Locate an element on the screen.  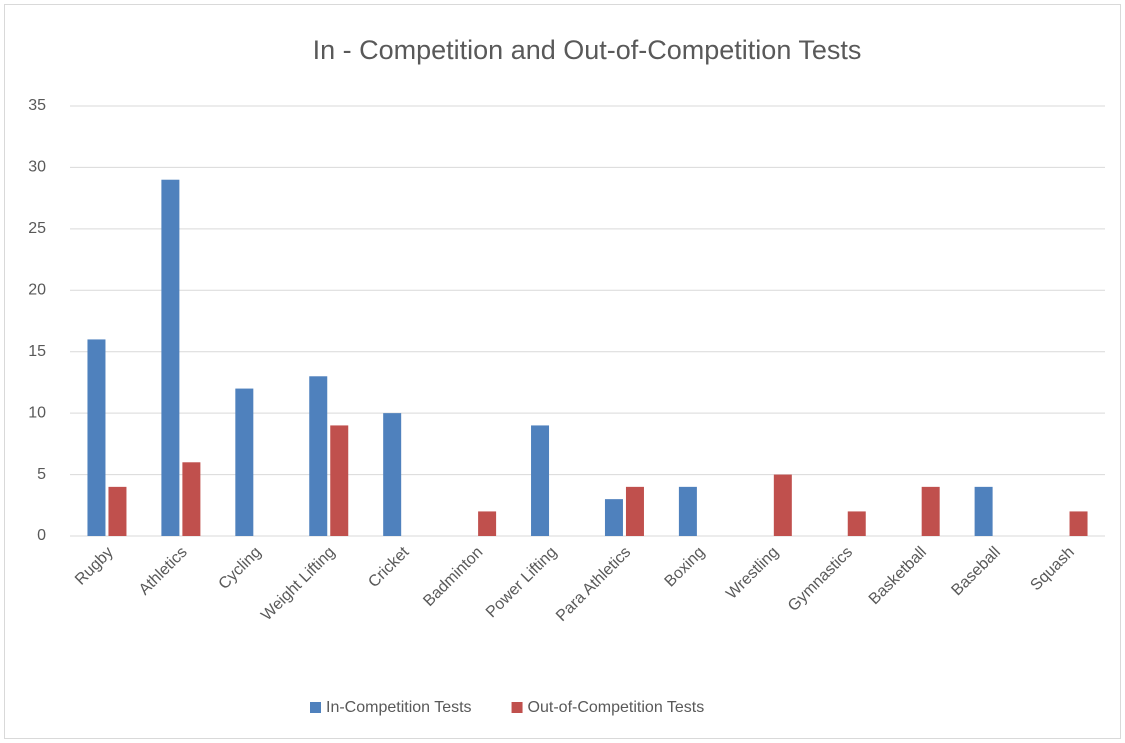
y-tick-label: 20 is located at coordinates (37, 290).